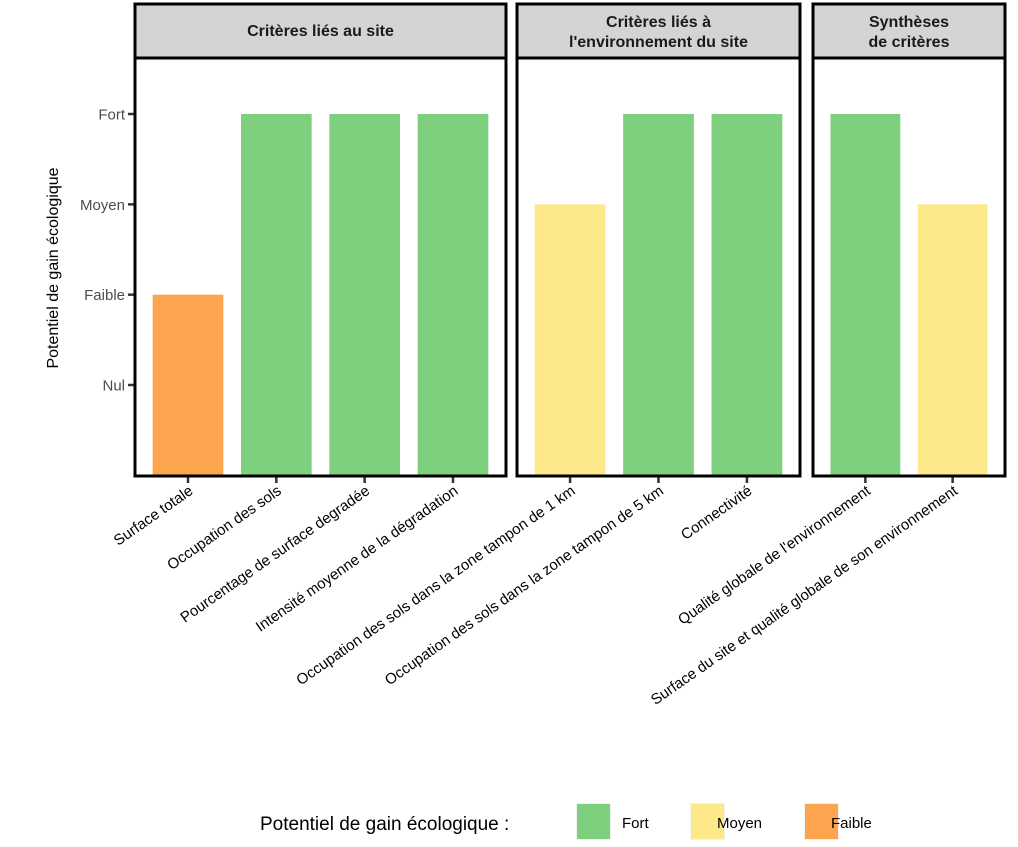 This screenshot has height=847, width=1018. I want to click on x-tick-label: Surface totale, so click(154, 515).